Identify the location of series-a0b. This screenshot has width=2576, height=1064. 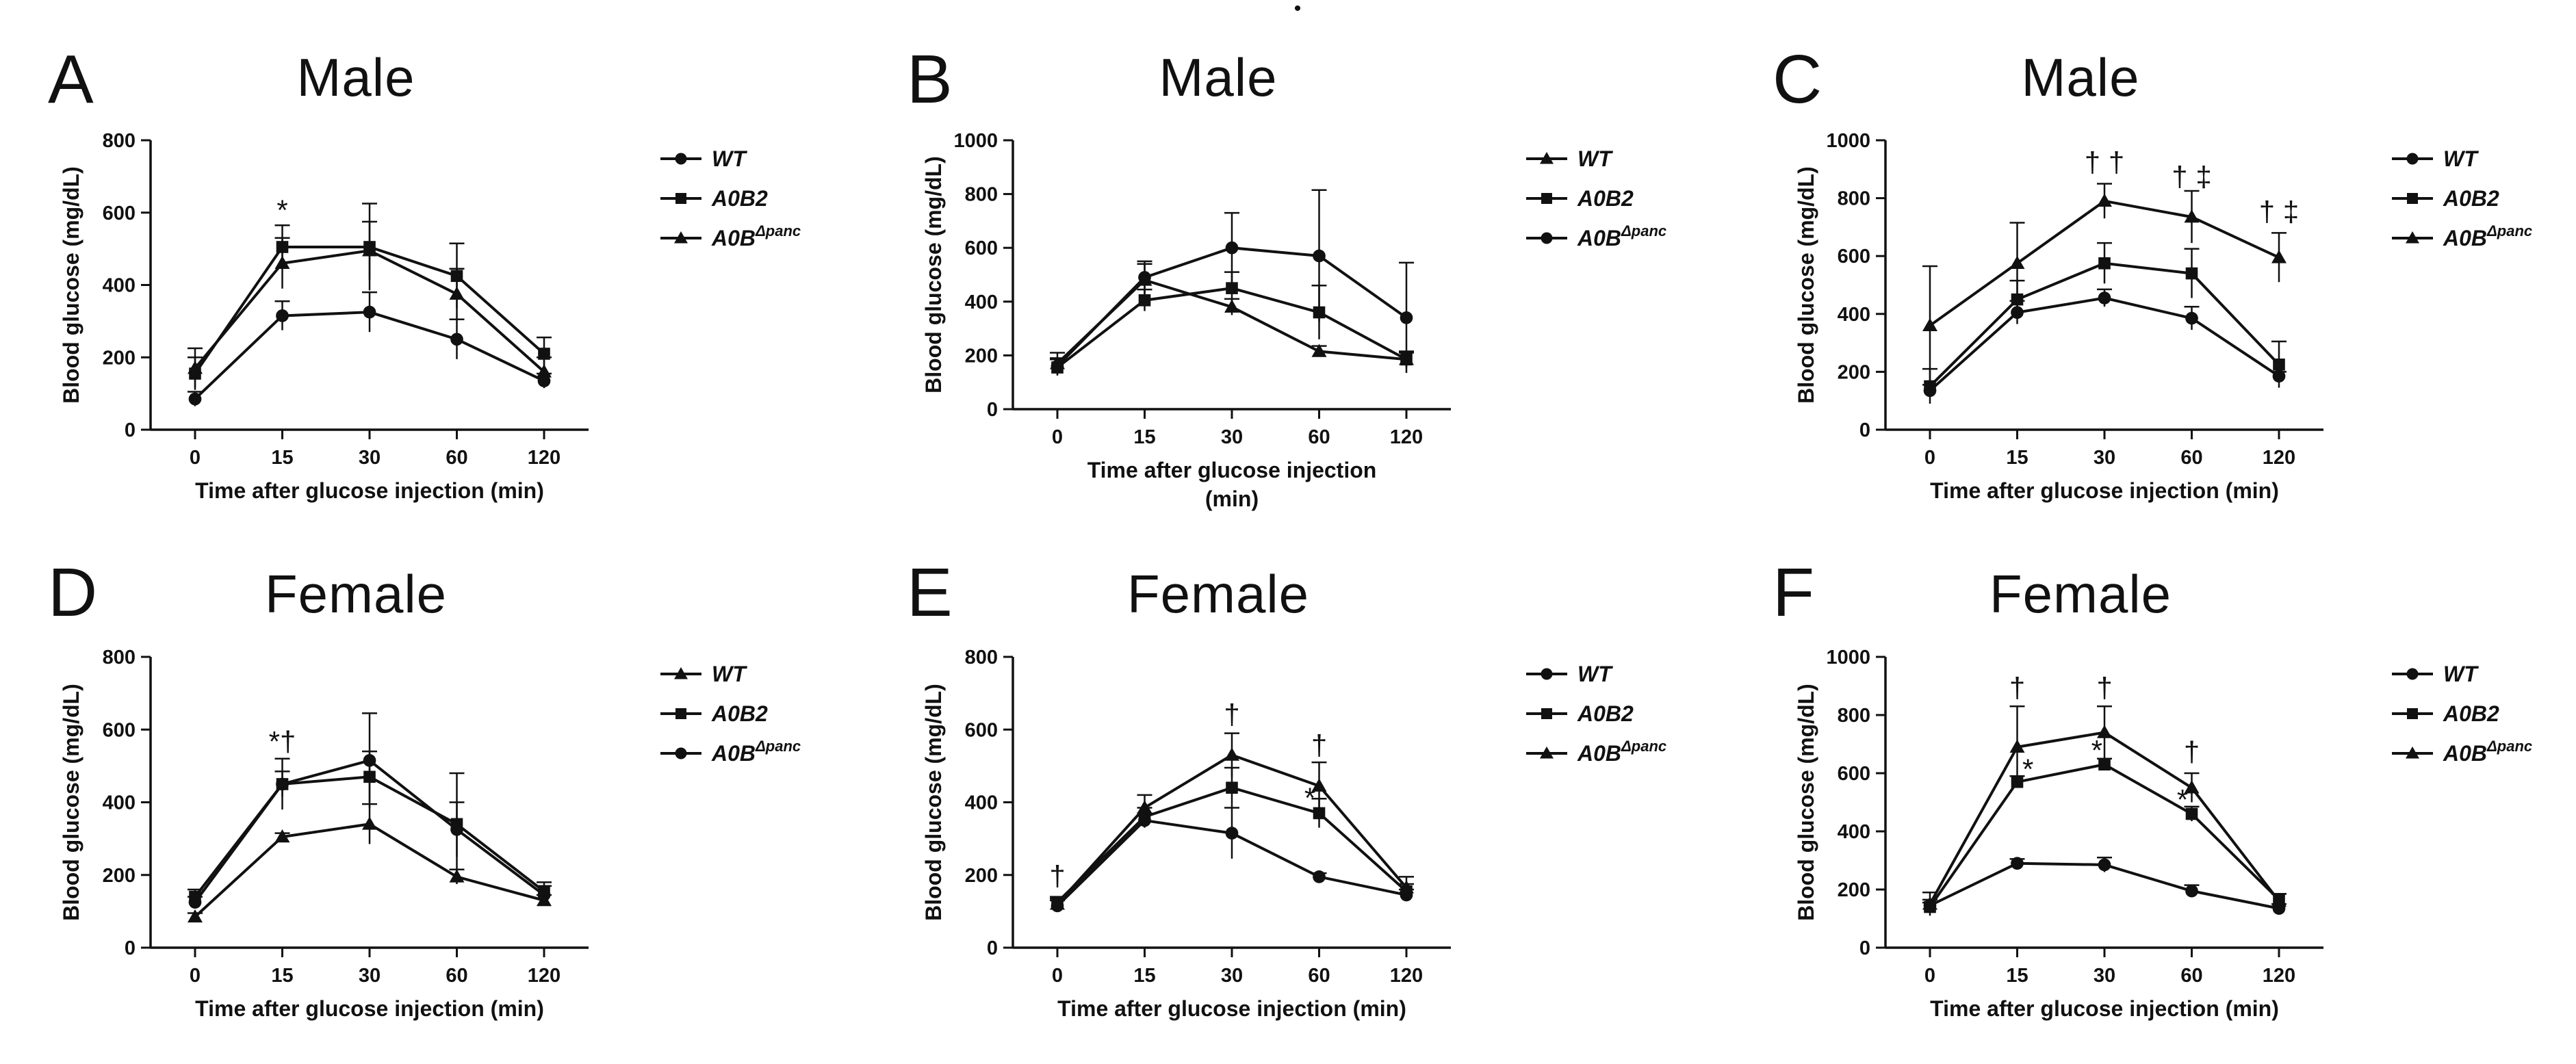
(370, 810).